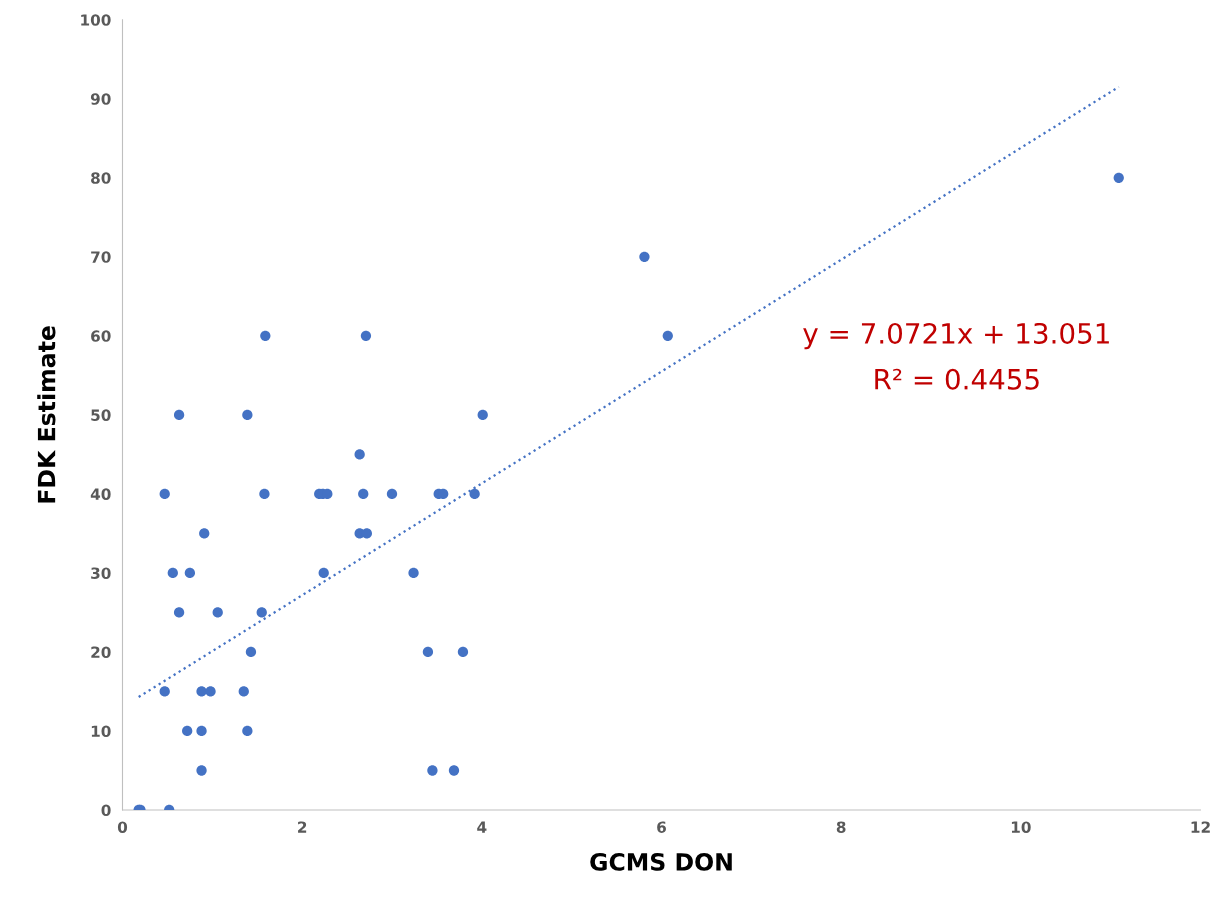 The height and width of the screenshot is (898, 1225). Describe the element at coordinates (101, 731) in the screenshot. I see `y-tick-label: 10` at that location.